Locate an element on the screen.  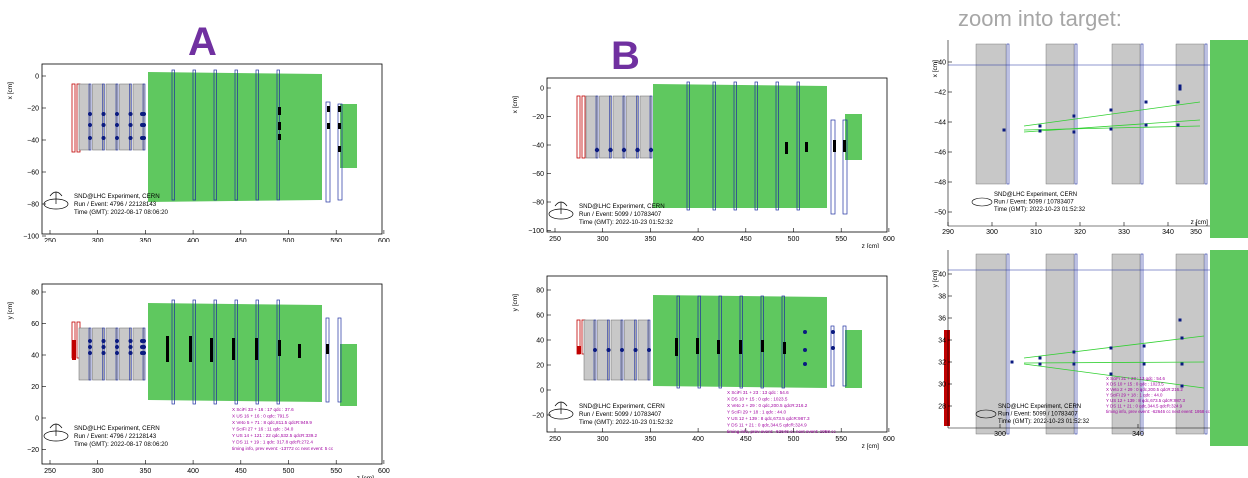
label-b: B is located at coordinates (625, 56).